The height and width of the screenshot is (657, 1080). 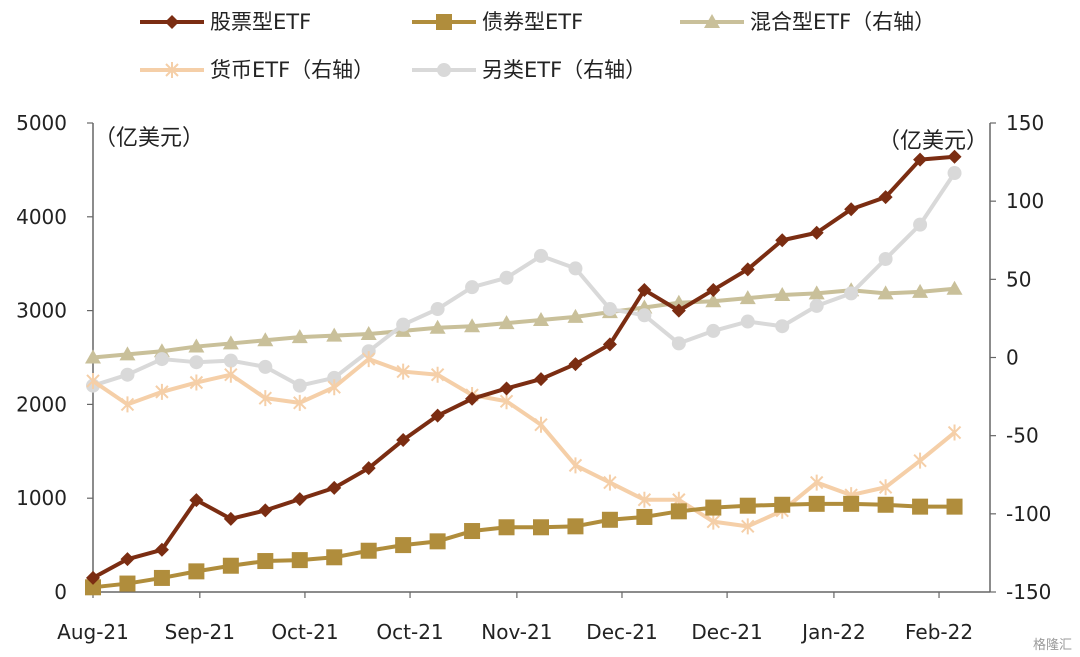 I want to click on right-y-tick-label: -100, so click(x=1028, y=514).